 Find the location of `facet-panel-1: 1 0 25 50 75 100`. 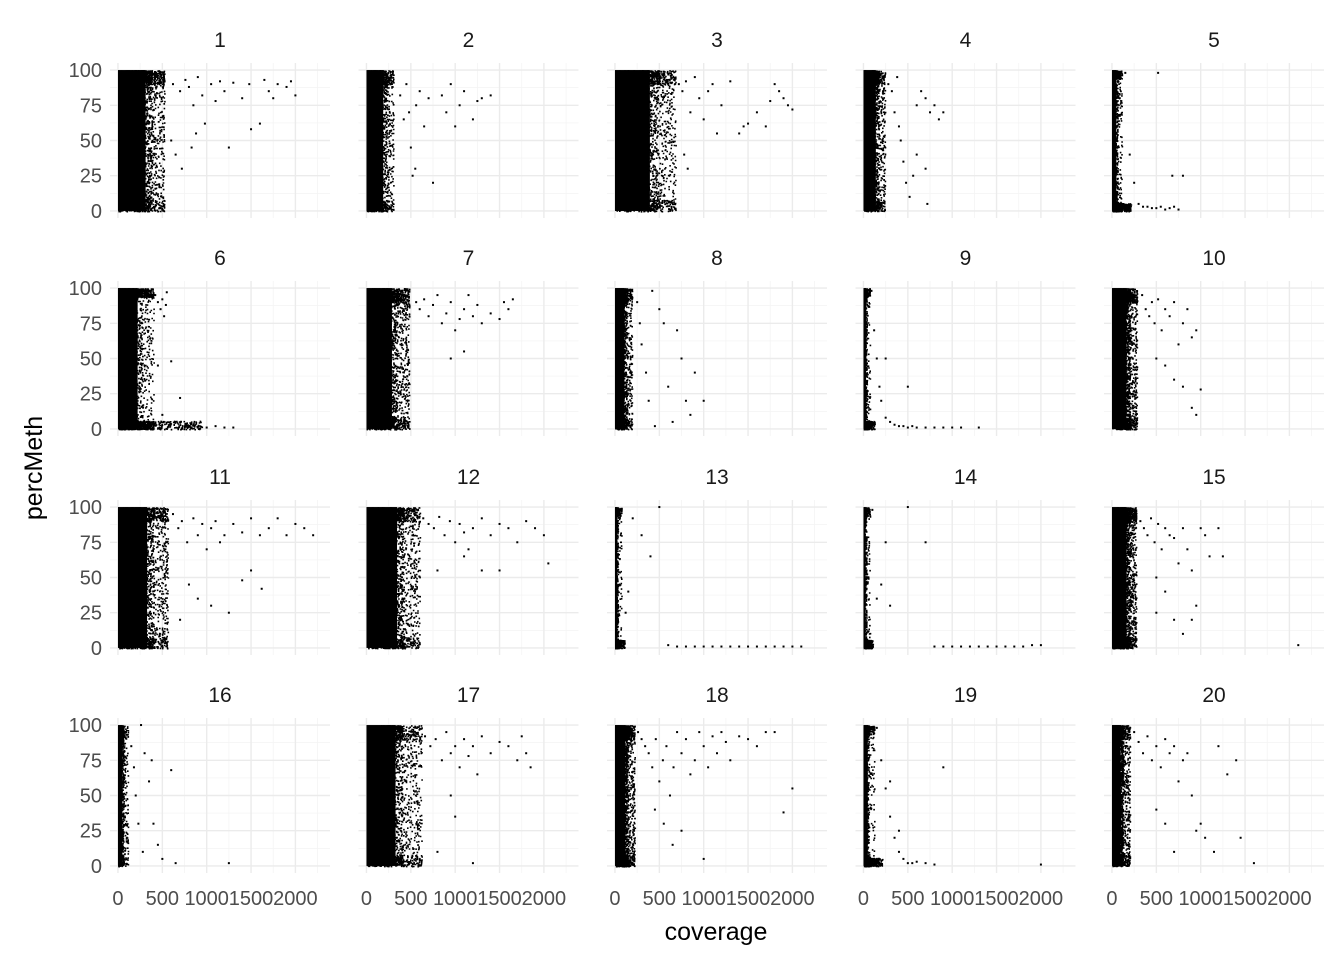

facet-panel-1: 1 0 25 50 75 100 is located at coordinates (199, 126).